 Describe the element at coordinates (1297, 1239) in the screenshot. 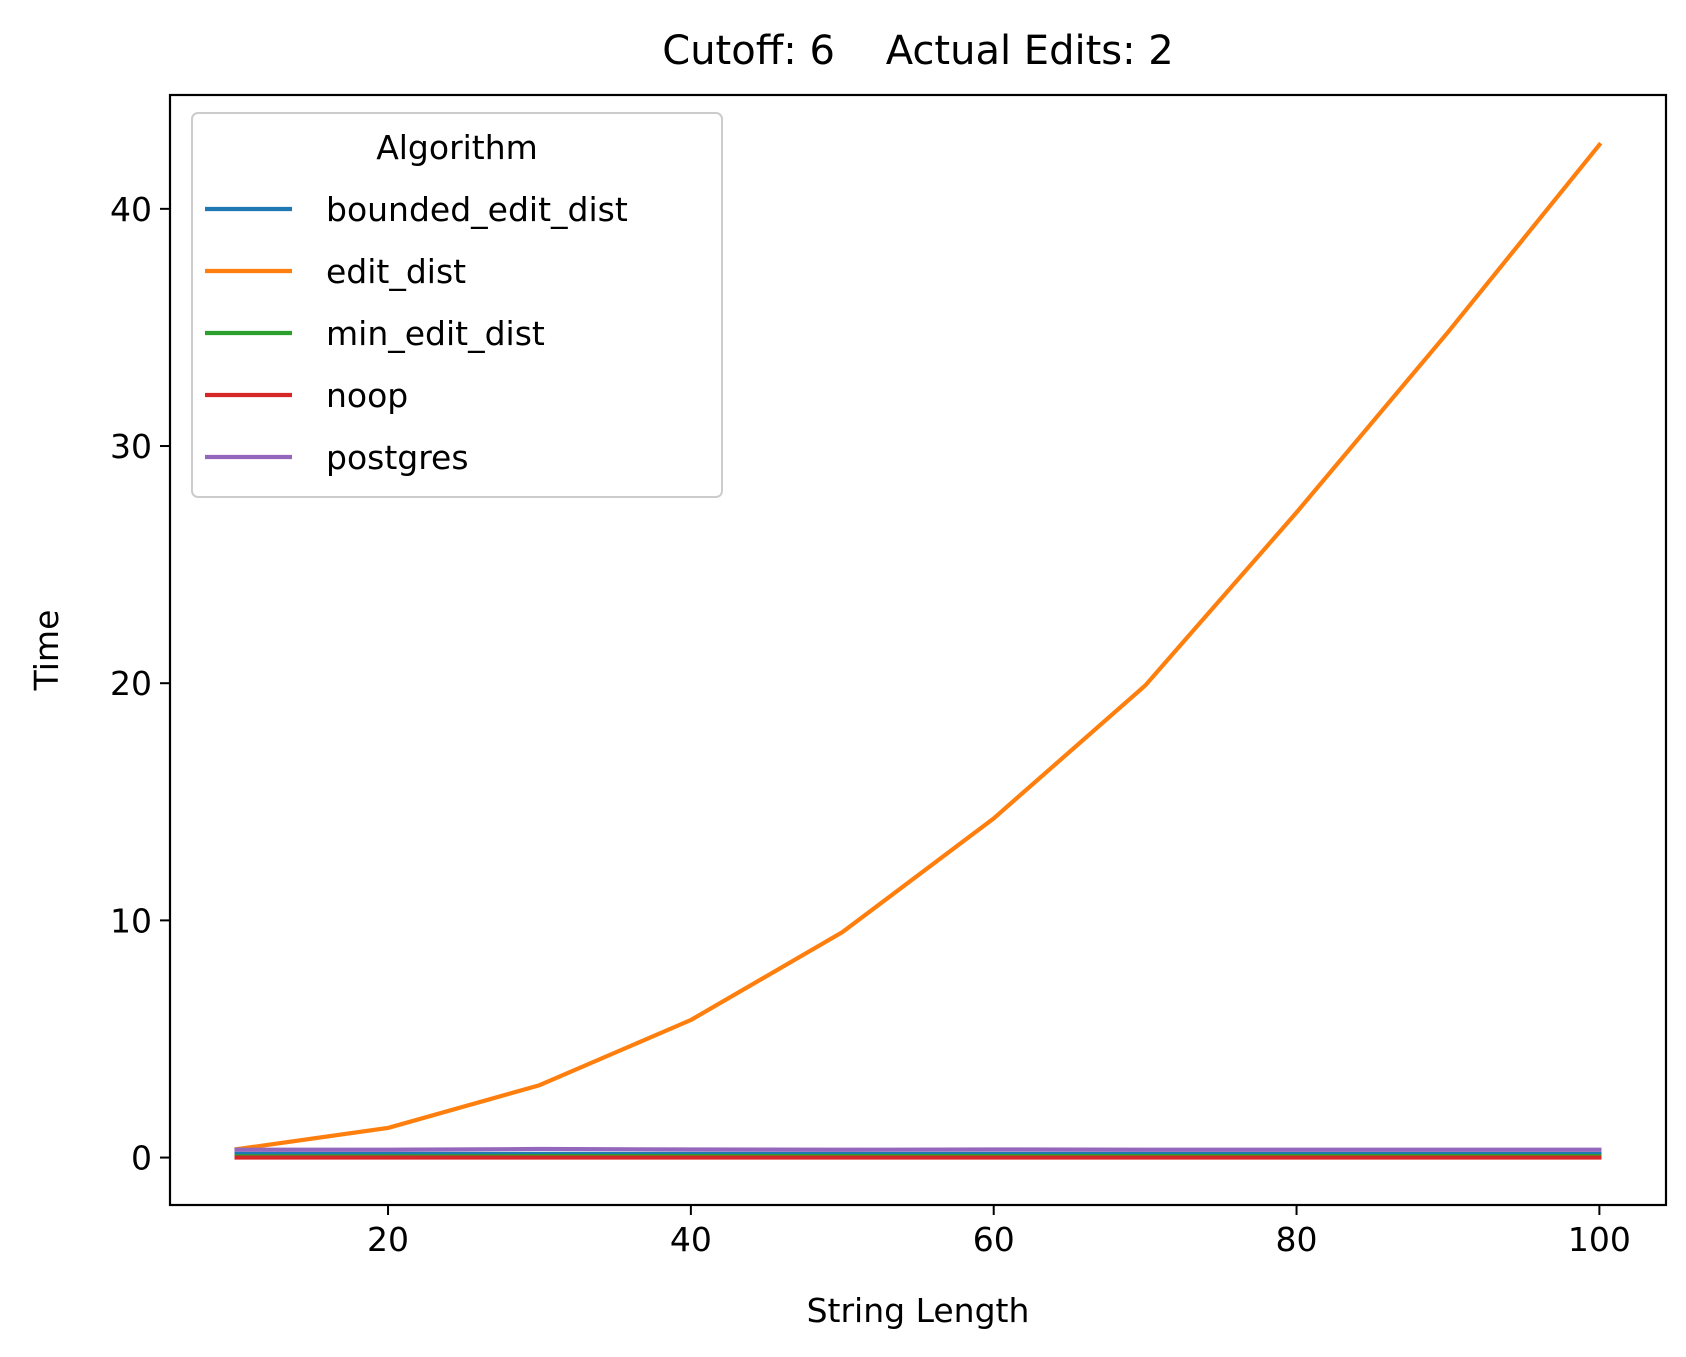

I see `x-tick-label: 80` at that location.